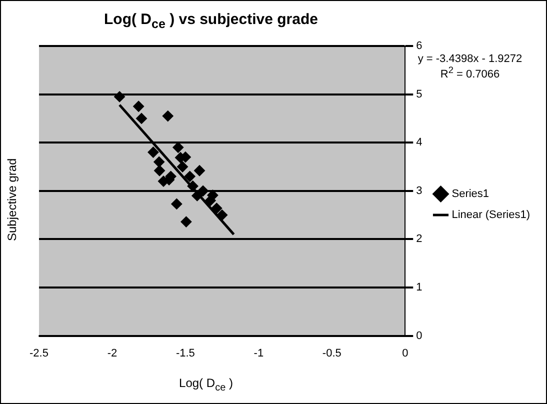  Describe the element at coordinates (419, 239) in the screenshot. I see `y-tick-label: 2` at that location.